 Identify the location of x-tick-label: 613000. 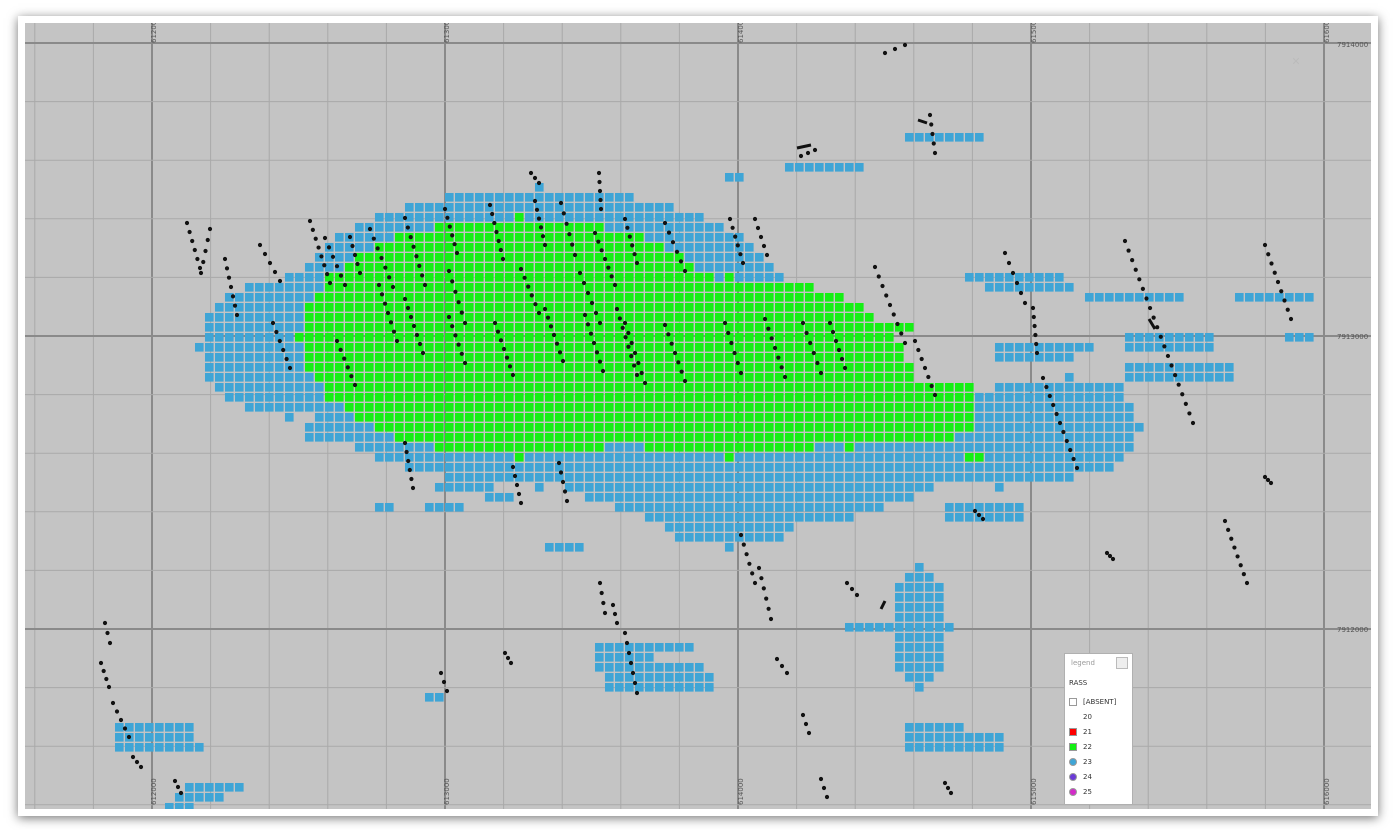
(447, 791).